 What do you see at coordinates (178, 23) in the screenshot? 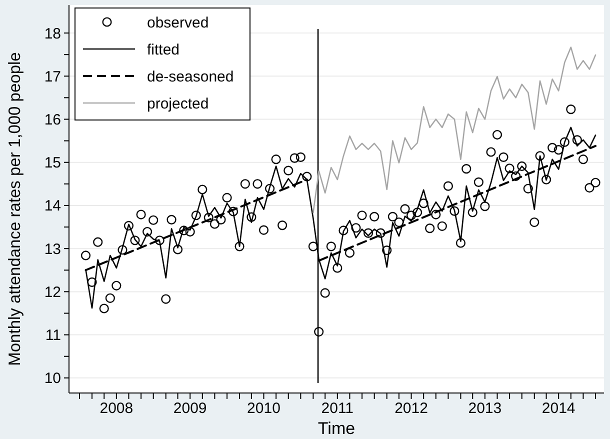
I see `legend-label: observed` at bounding box center [178, 23].